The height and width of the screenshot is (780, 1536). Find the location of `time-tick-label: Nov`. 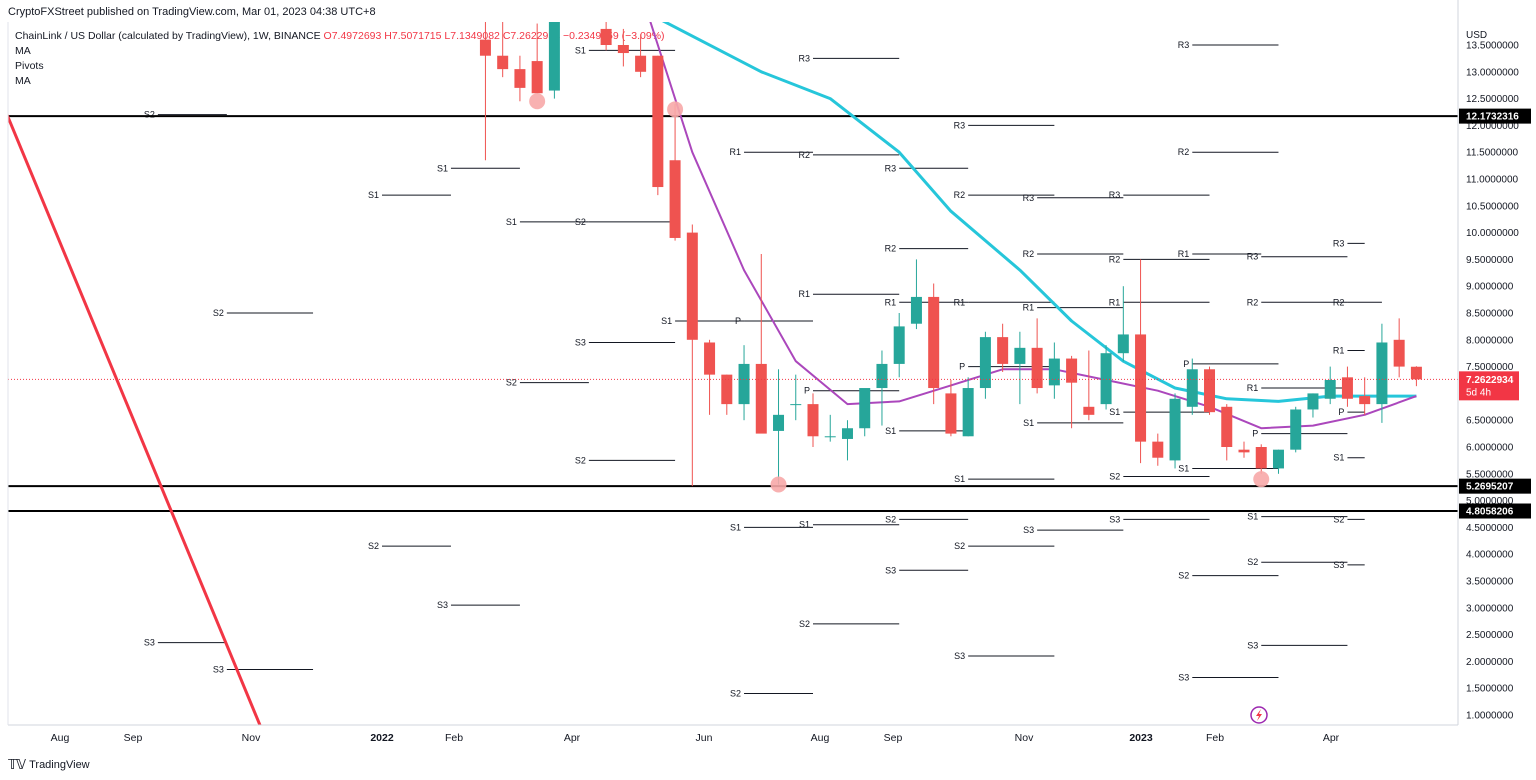

time-tick-label: Nov is located at coordinates (1024, 738).